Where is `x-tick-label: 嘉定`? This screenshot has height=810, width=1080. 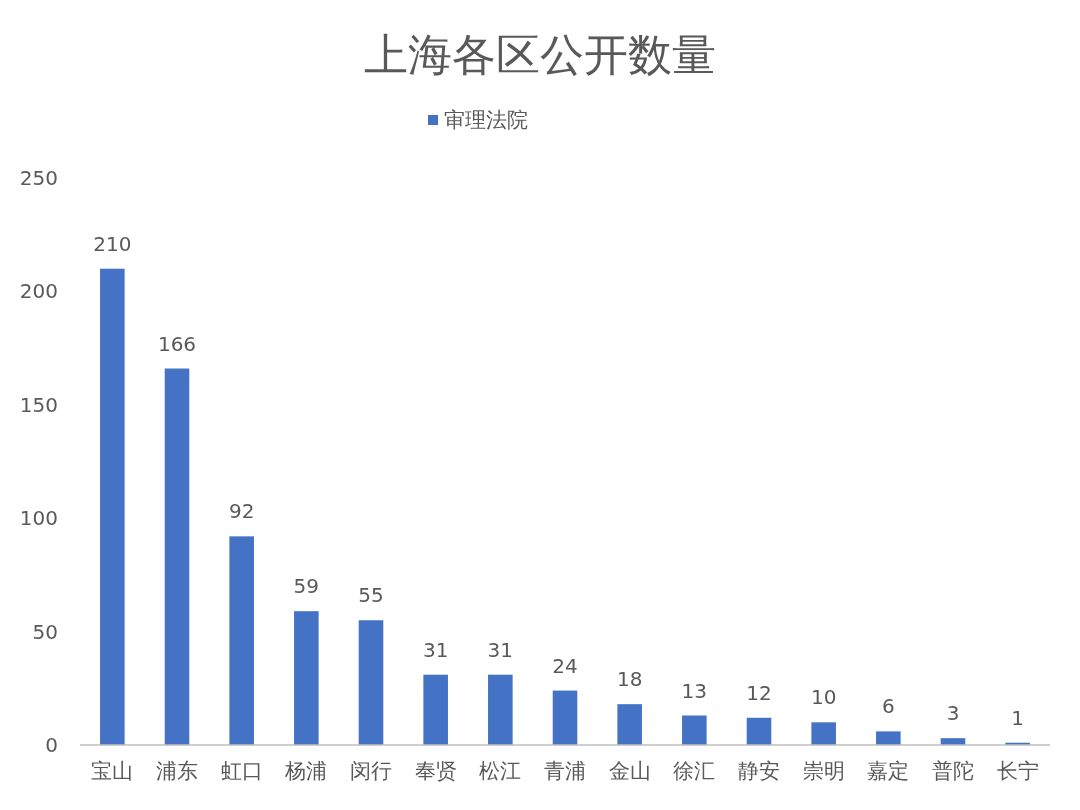
x-tick-label: 嘉定 is located at coordinates (888, 771).